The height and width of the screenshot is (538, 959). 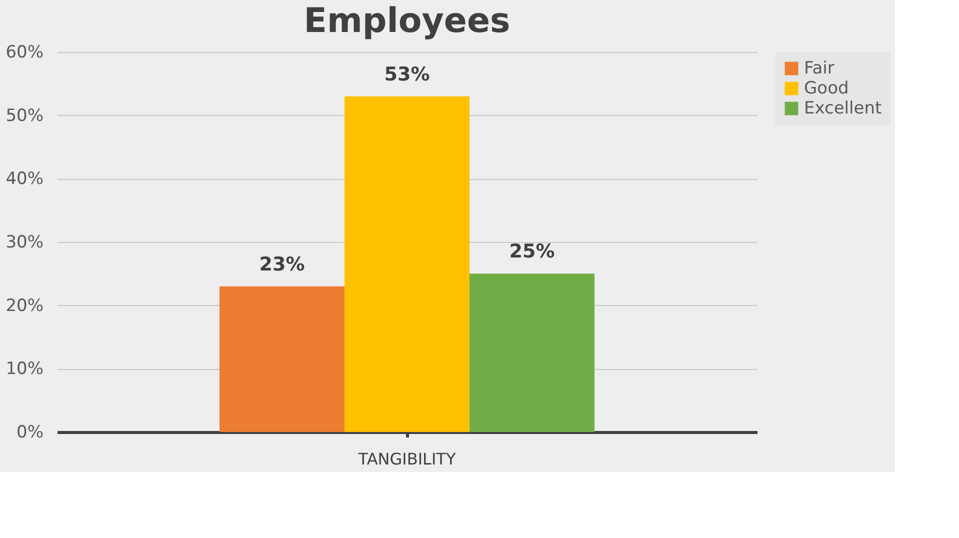 What do you see at coordinates (282, 264) in the screenshot?
I see `text: 23%` at bounding box center [282, 264].